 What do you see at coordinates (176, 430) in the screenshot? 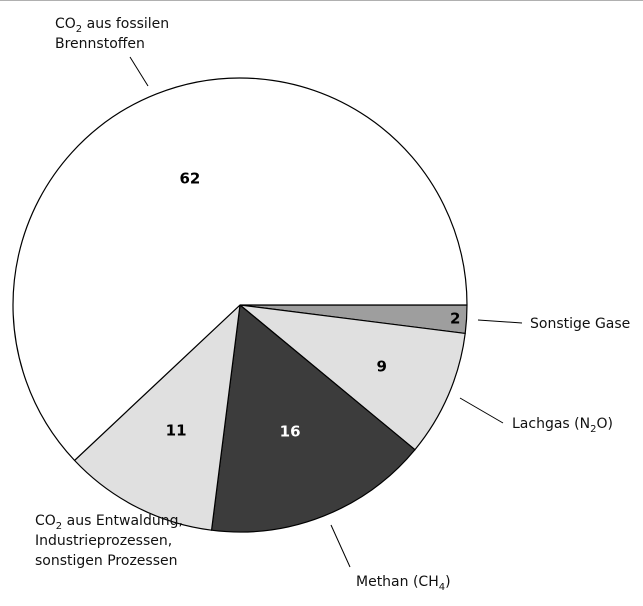
I see `value-label-co2-entwaldung: 11` at bounding box center [176, 430].